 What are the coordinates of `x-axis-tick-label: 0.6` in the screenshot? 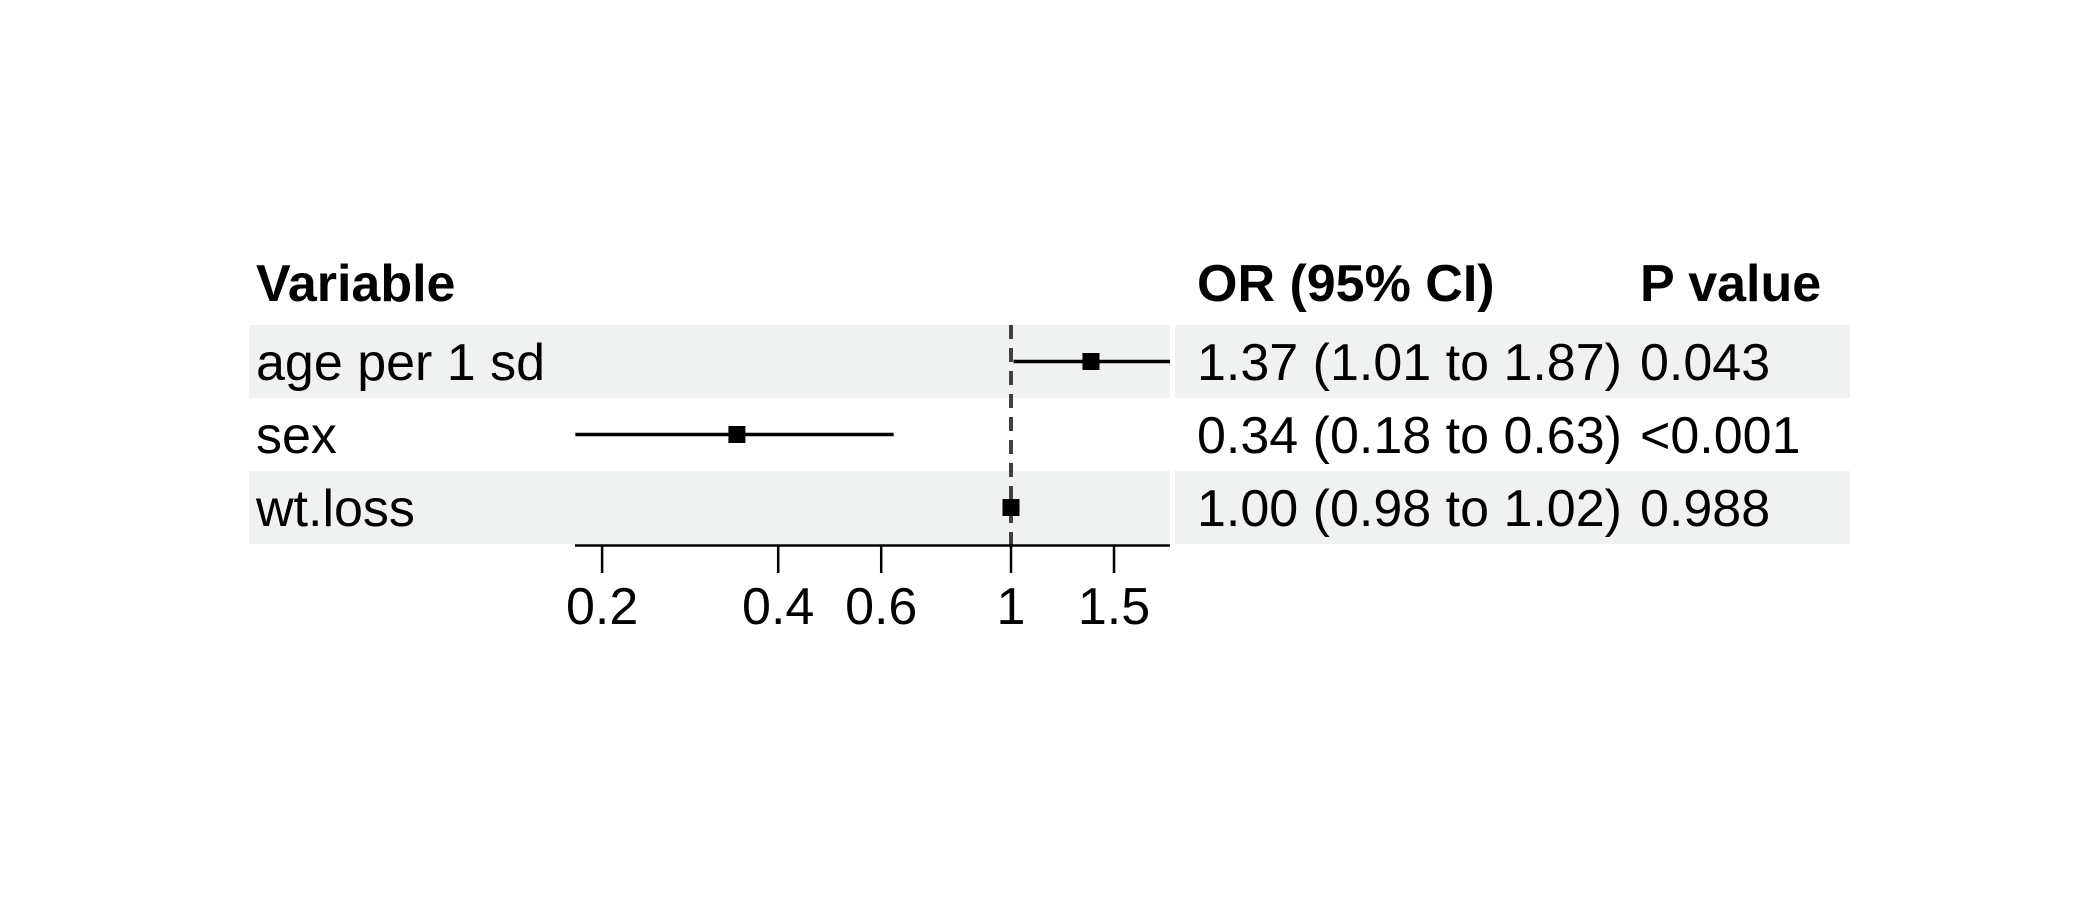 It's located at (881, 607).